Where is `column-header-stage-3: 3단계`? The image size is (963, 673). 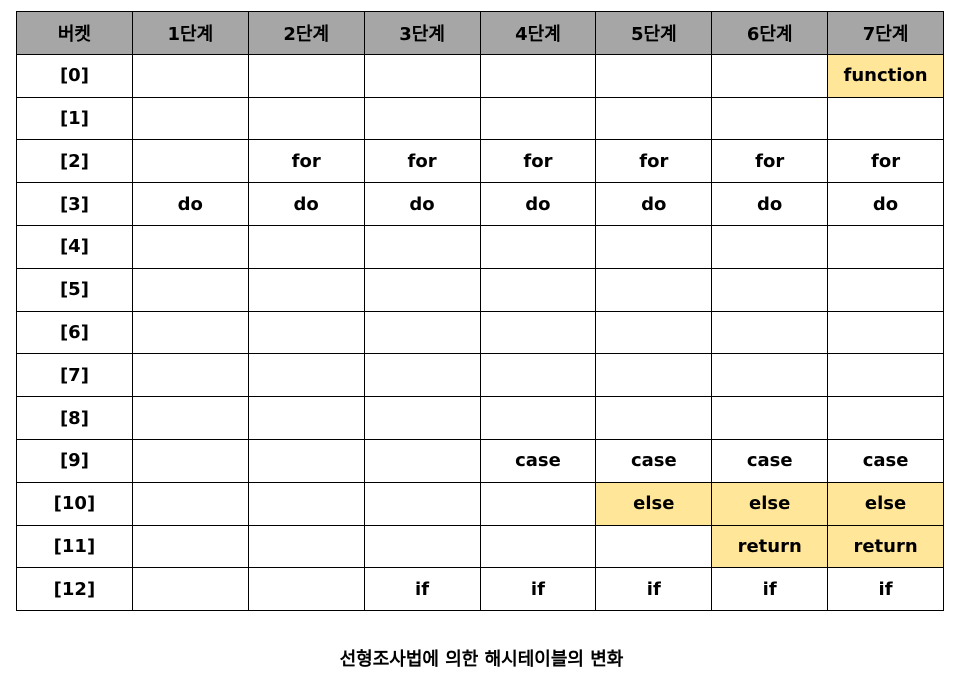 column-header-stage-3: 3단계 is located at coordinates (422, 33).